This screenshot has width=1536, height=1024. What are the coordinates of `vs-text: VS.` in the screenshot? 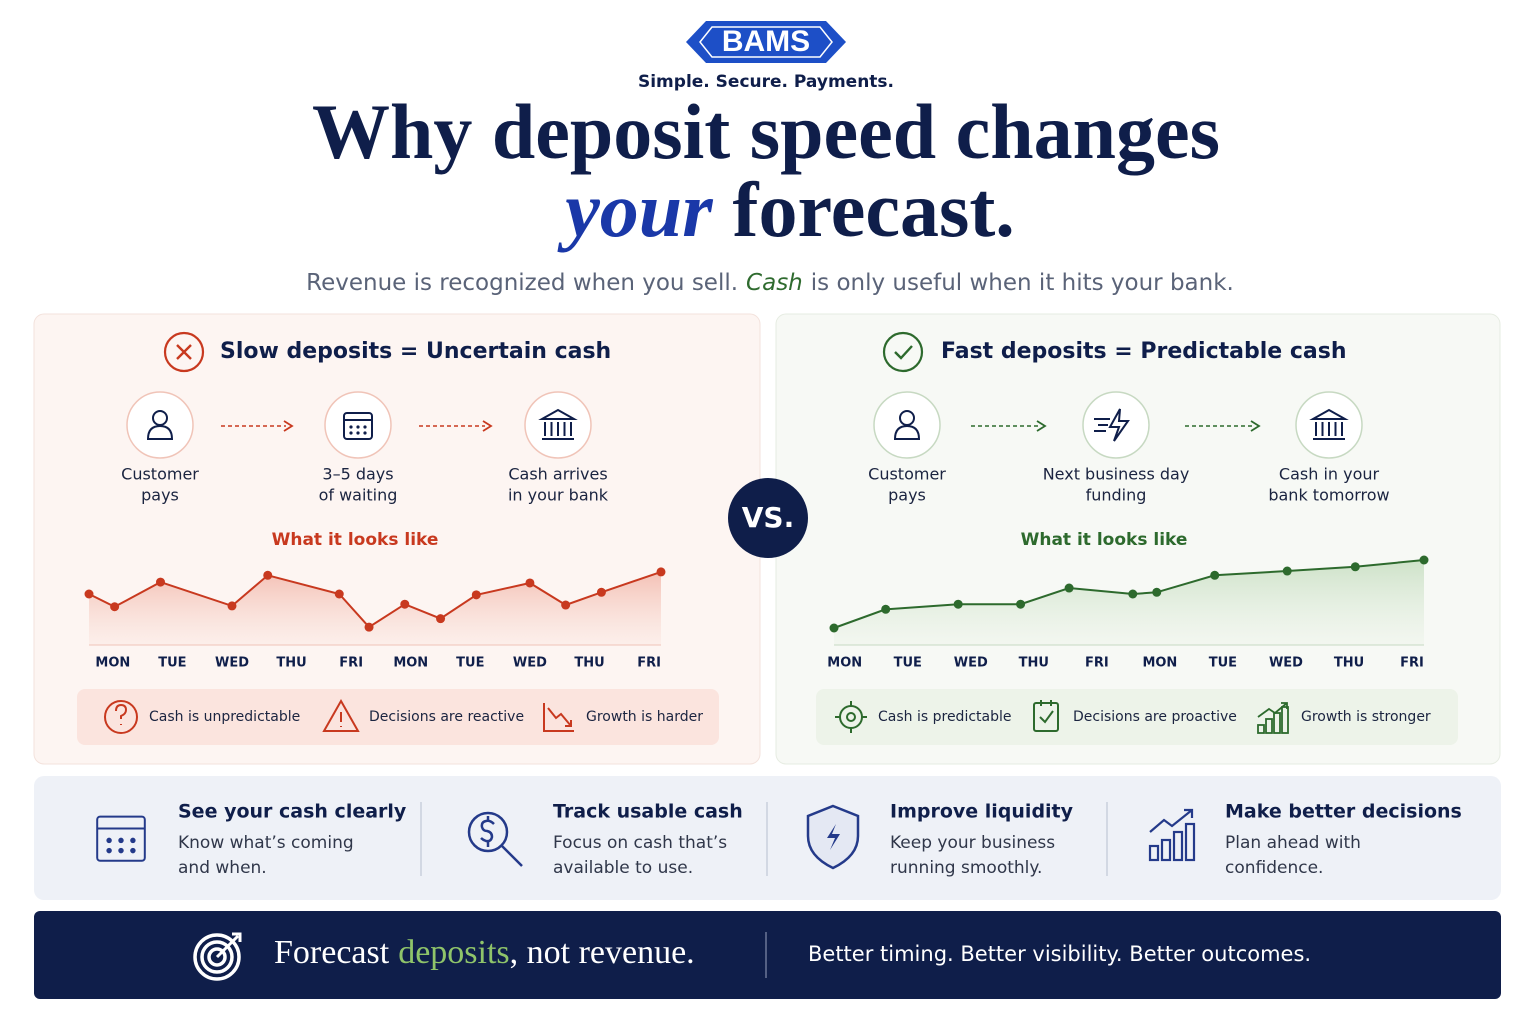 It's located at (768, 517).